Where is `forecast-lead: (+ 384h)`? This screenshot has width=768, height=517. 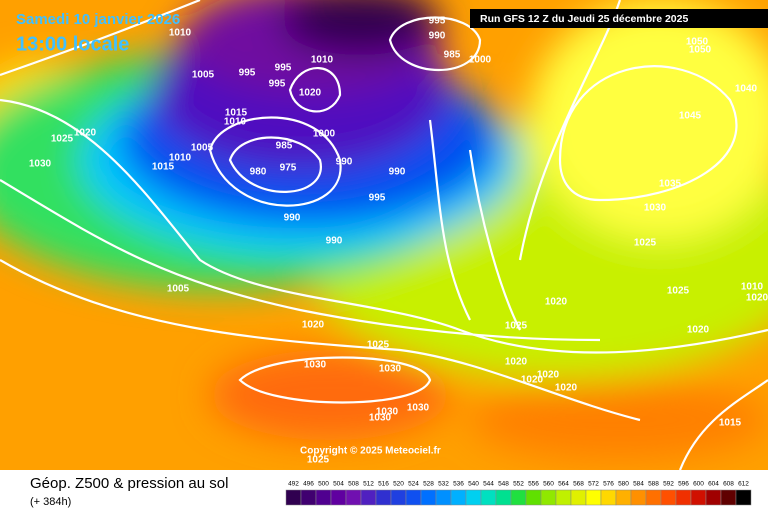
forecast-lead: (+ 384h) is located at coordinates (50, 502).